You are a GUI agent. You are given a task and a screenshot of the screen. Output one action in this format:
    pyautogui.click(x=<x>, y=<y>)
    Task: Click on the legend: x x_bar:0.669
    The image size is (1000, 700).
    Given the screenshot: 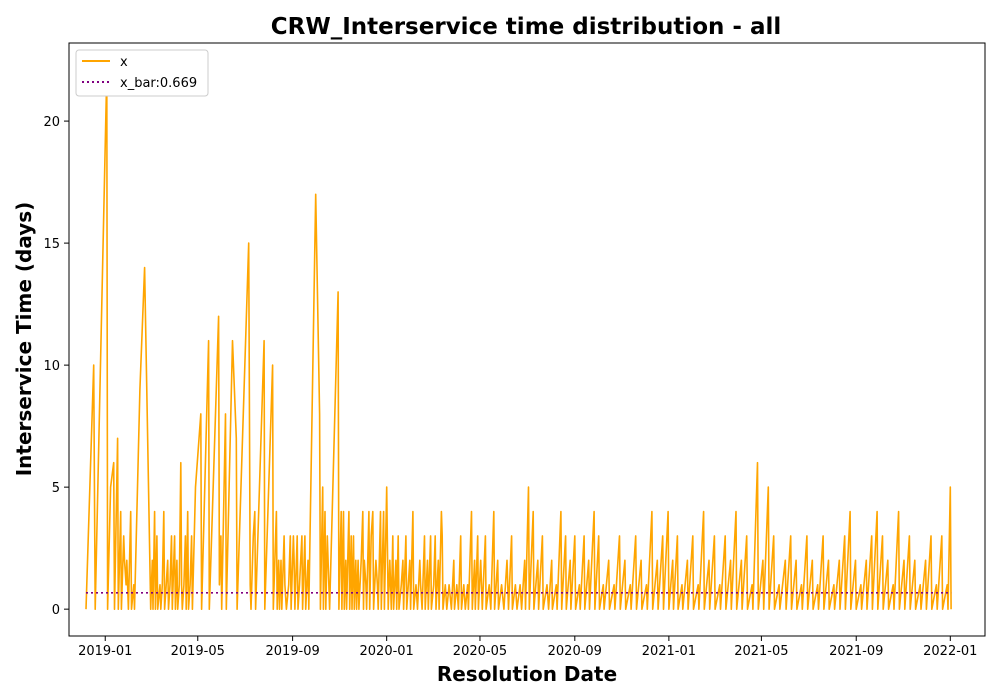 What is the action you would take?
    pyautogui.click(x=142, y=73)
    